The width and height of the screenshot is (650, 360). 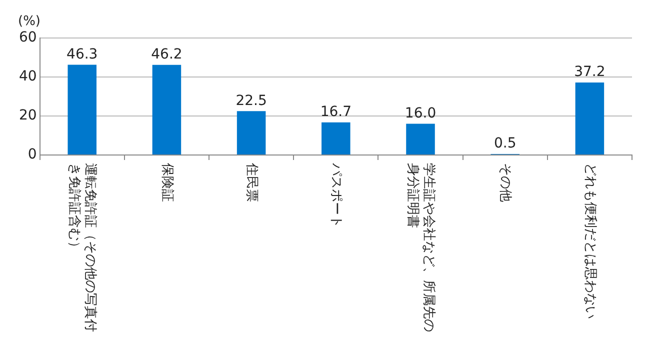 What do you see at coordinates (32, 154) in the screenshot?
I see `y-tick-label: 0` at bounding box center [32, 154].